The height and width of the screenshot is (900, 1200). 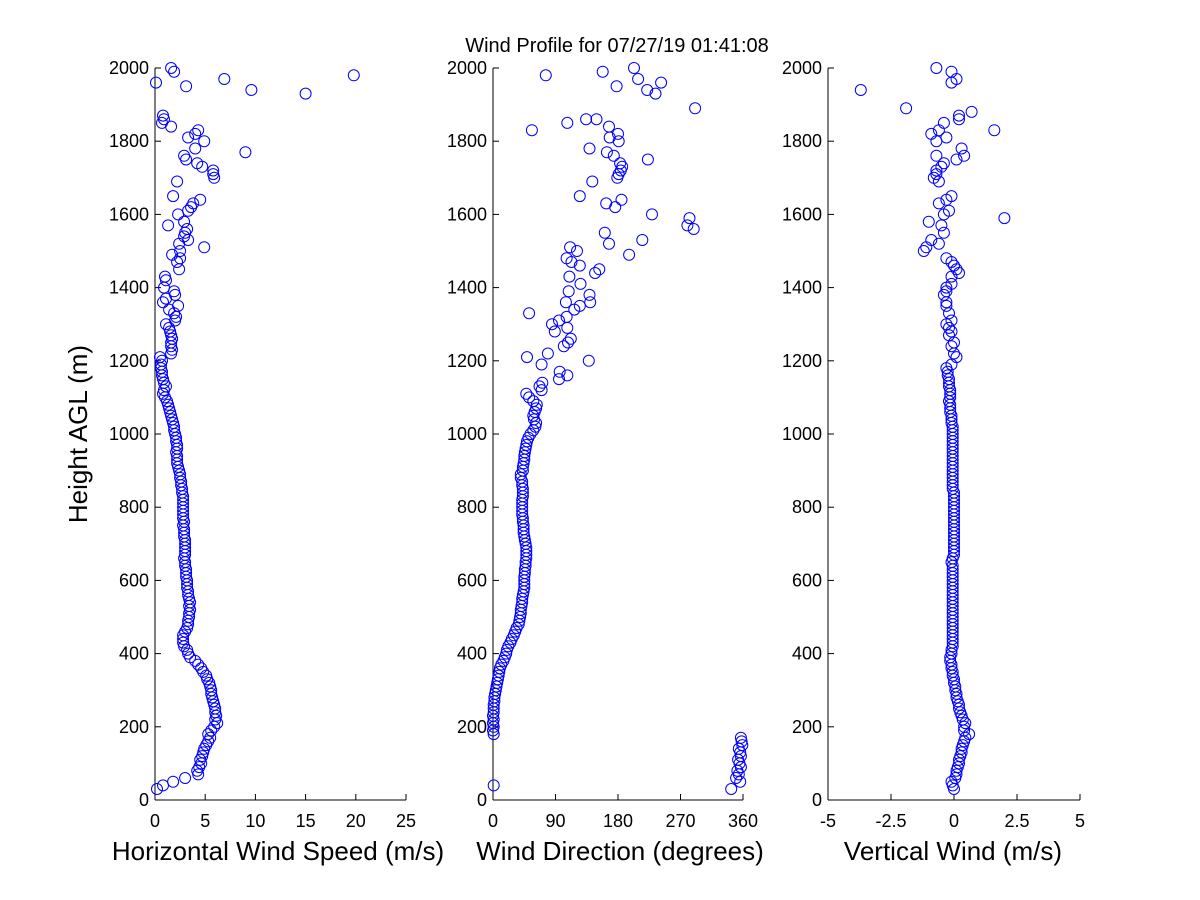 I want to click on direction-x-tick-label: 270, so click(x=680, y=821).